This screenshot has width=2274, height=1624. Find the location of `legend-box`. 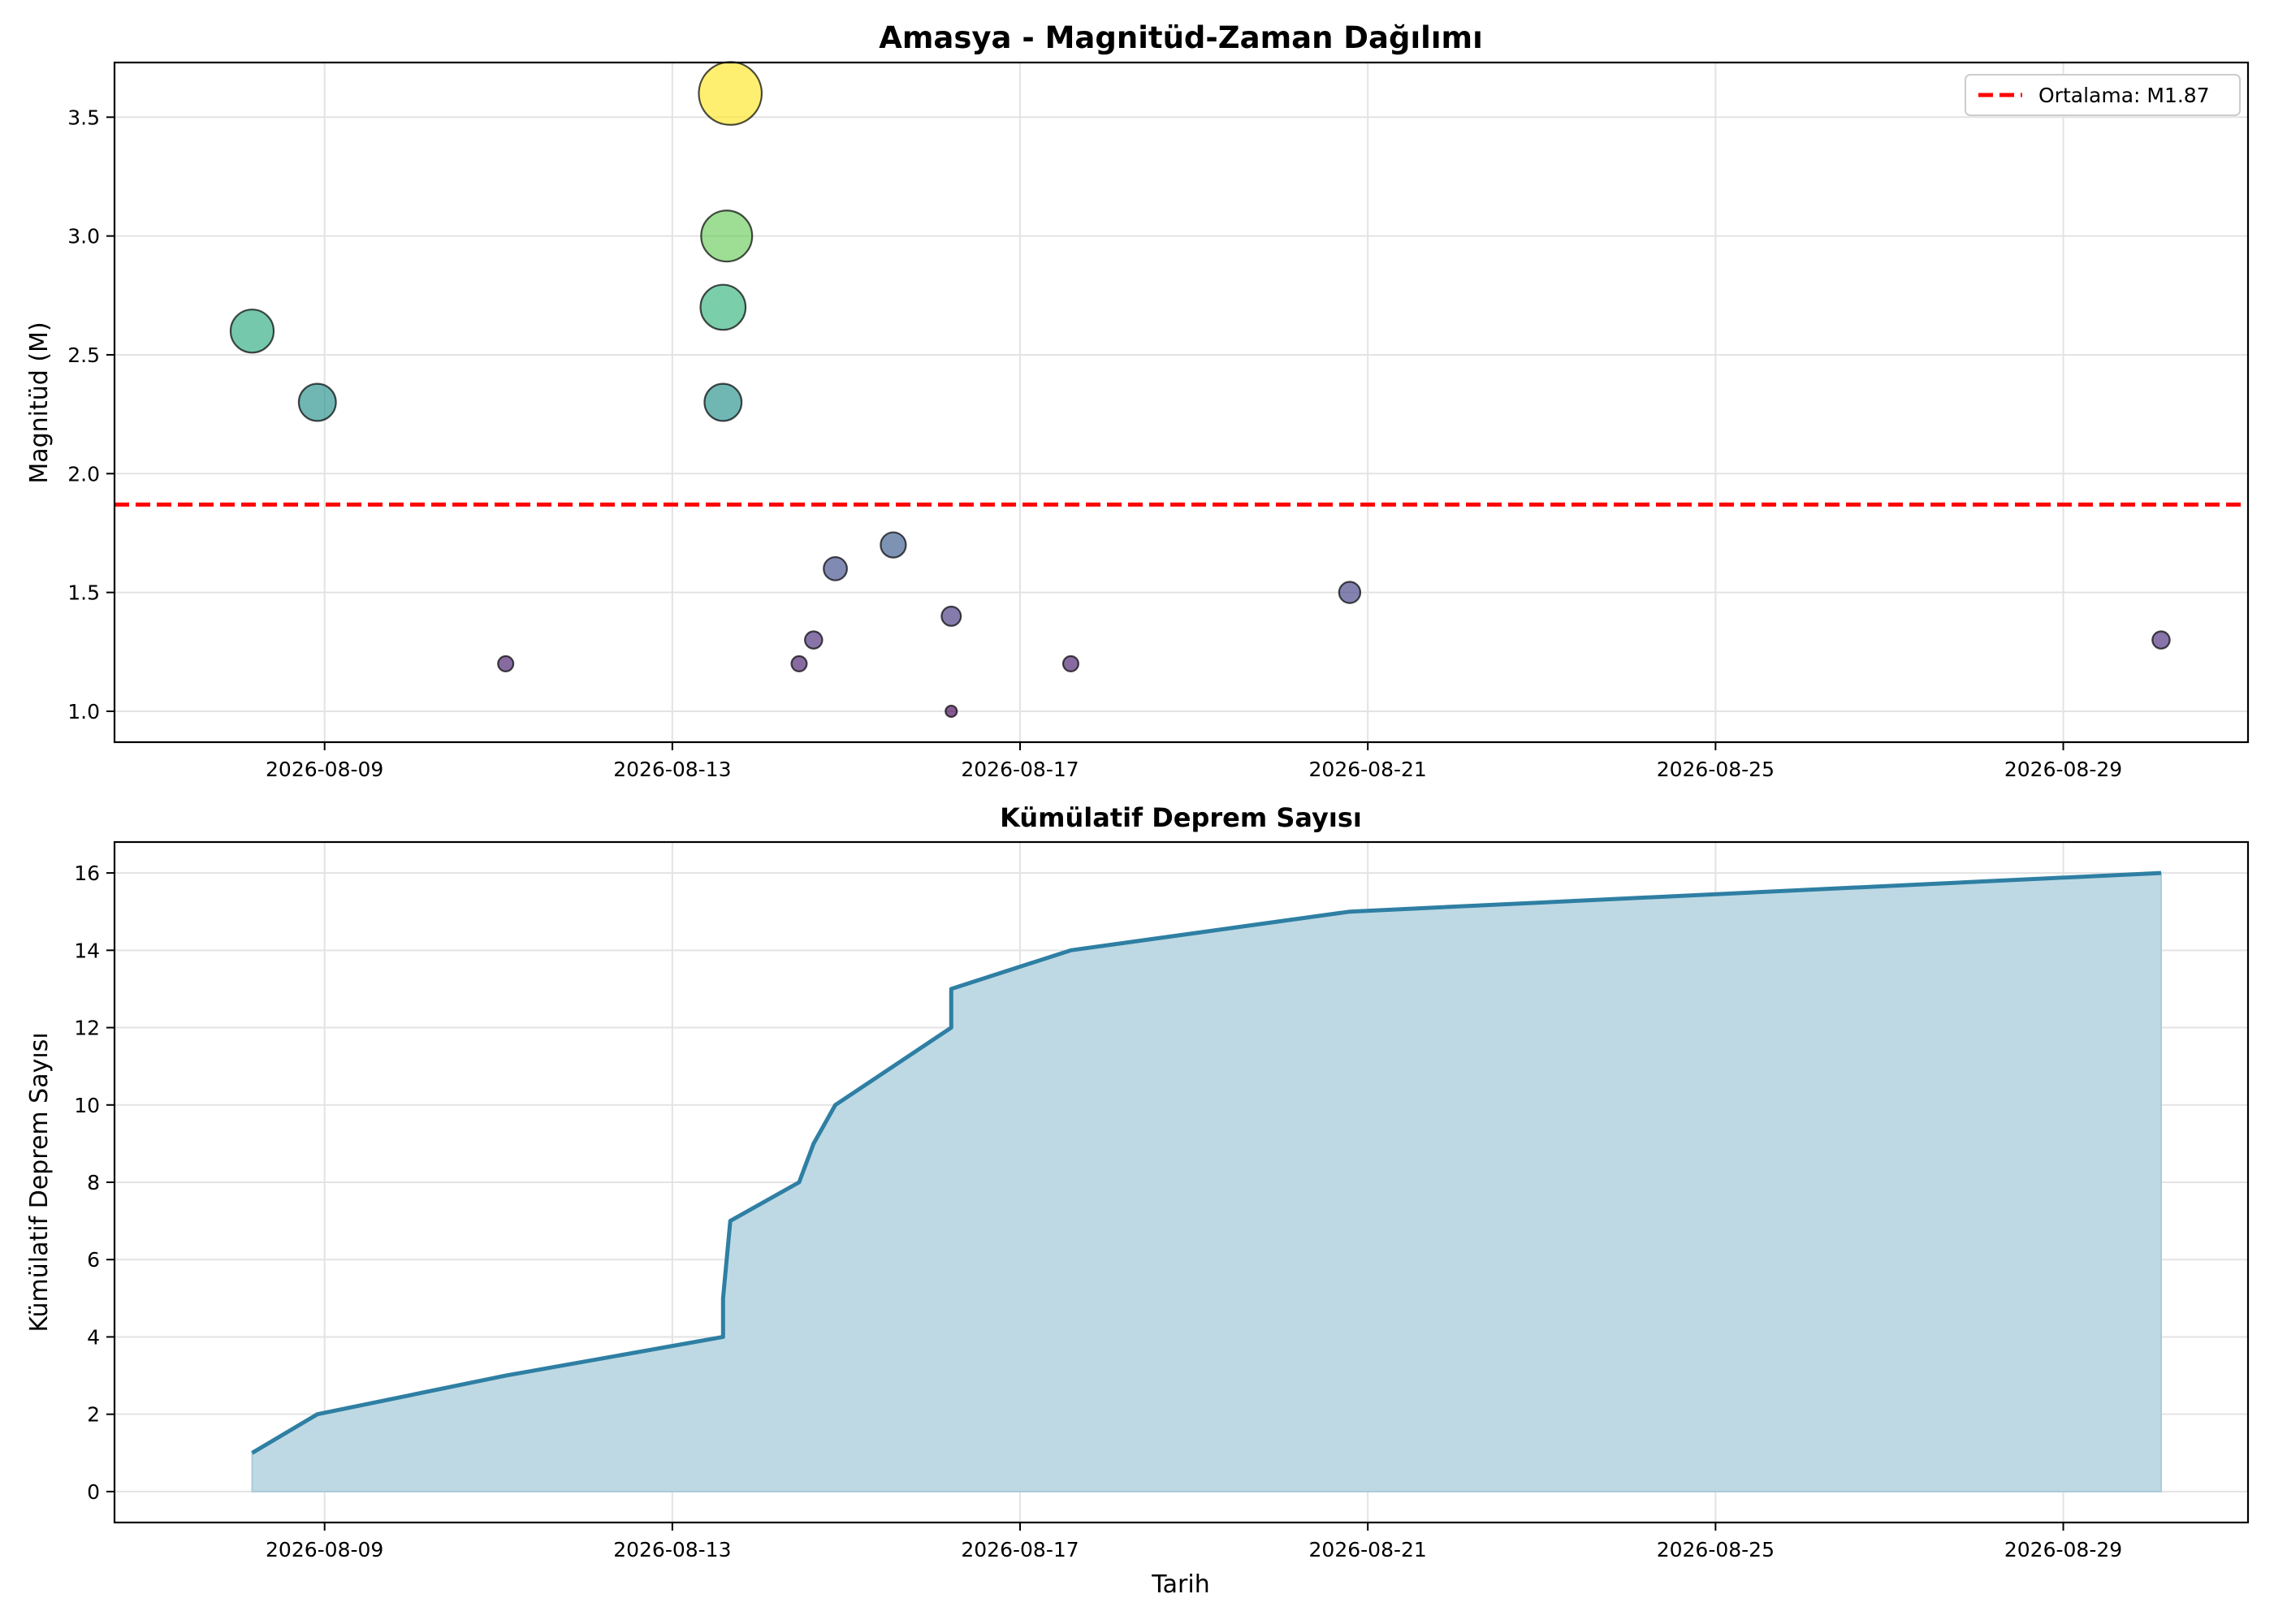

legend-box is located at coordinates (2103, 95).